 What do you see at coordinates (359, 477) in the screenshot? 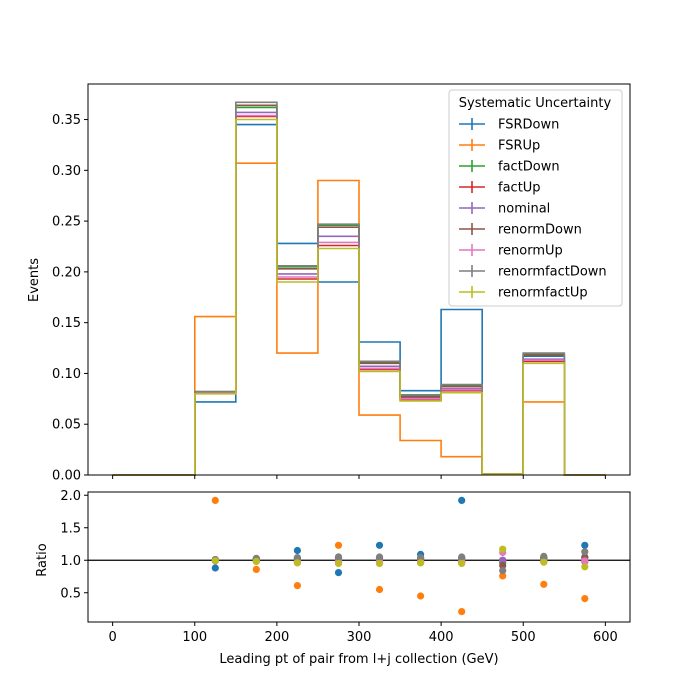
I see `events-x-ticks` at bounding box center [359, 477].